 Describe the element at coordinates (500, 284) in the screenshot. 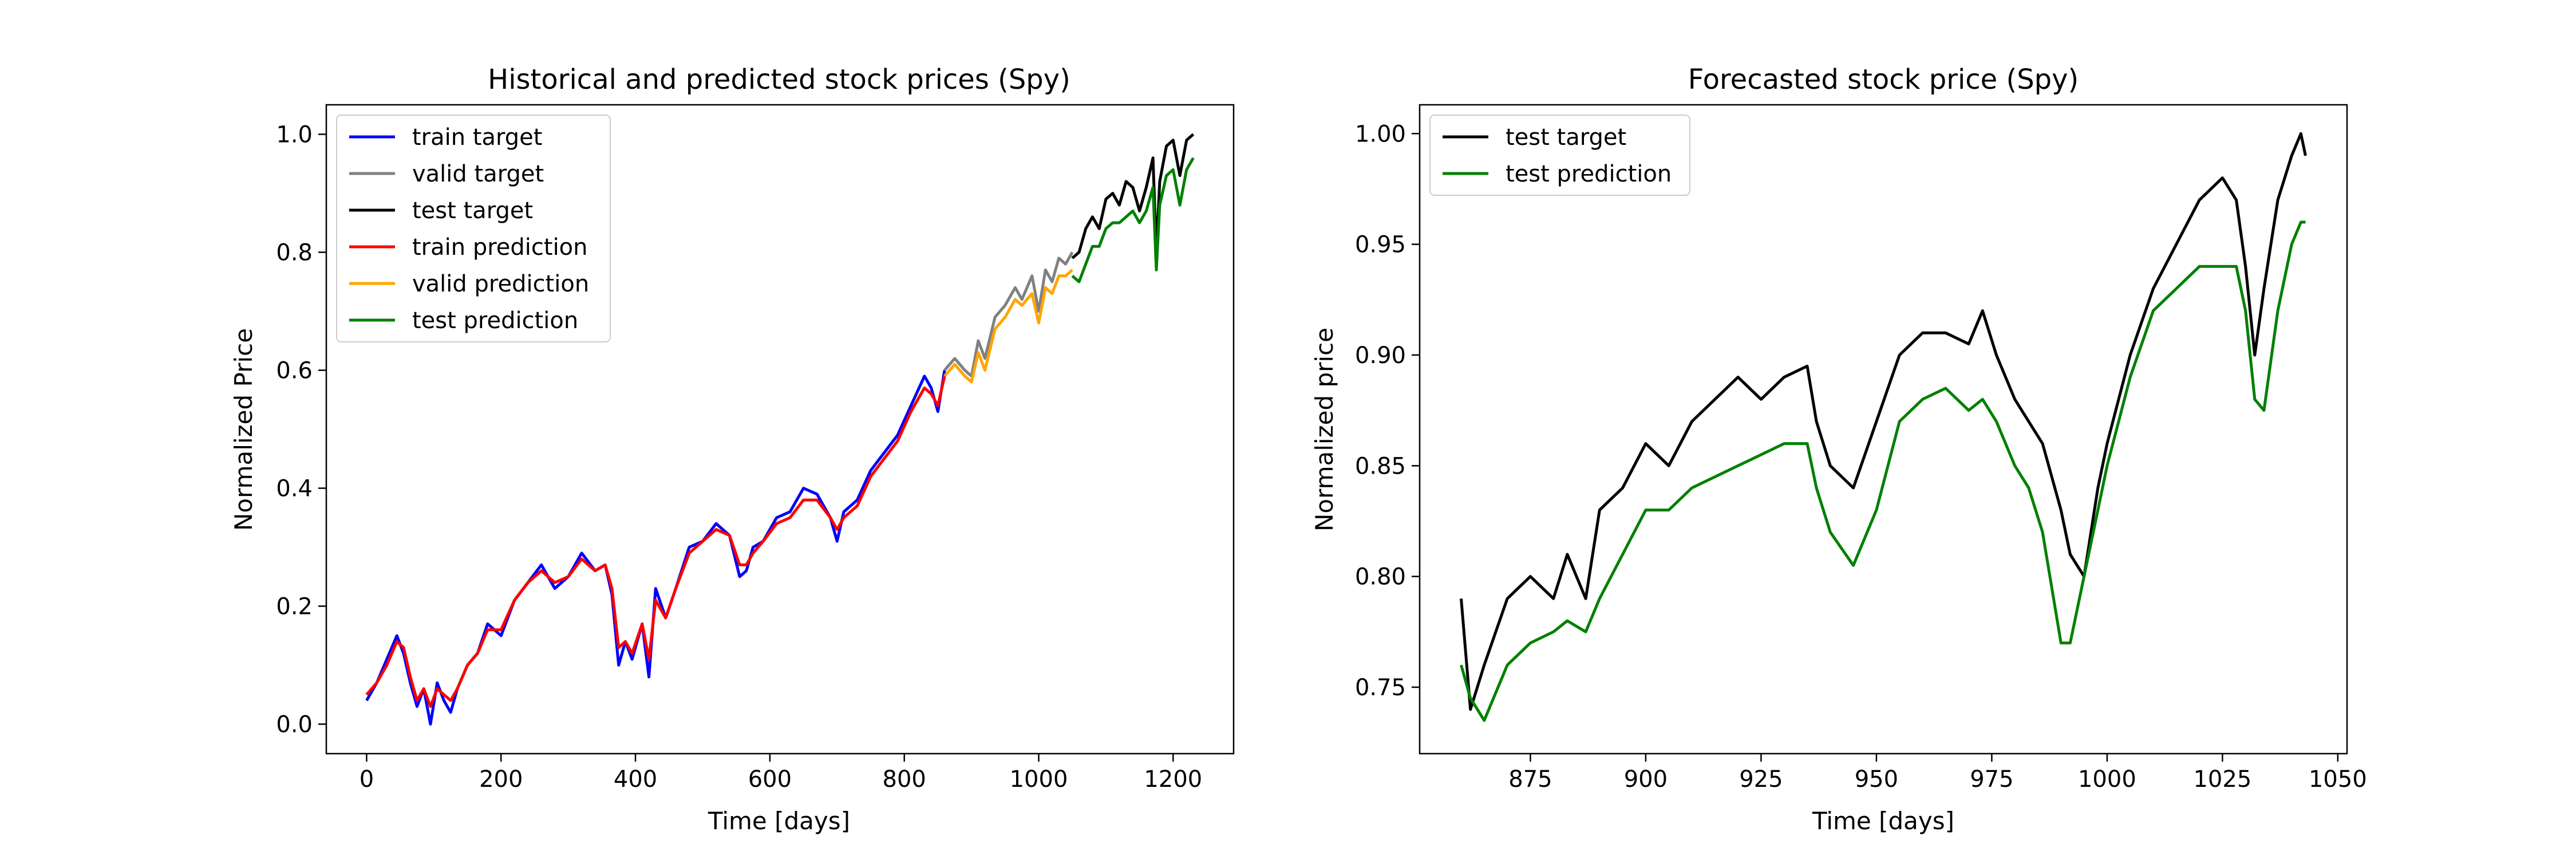

I see `legend-label: valid prediction` at that location.